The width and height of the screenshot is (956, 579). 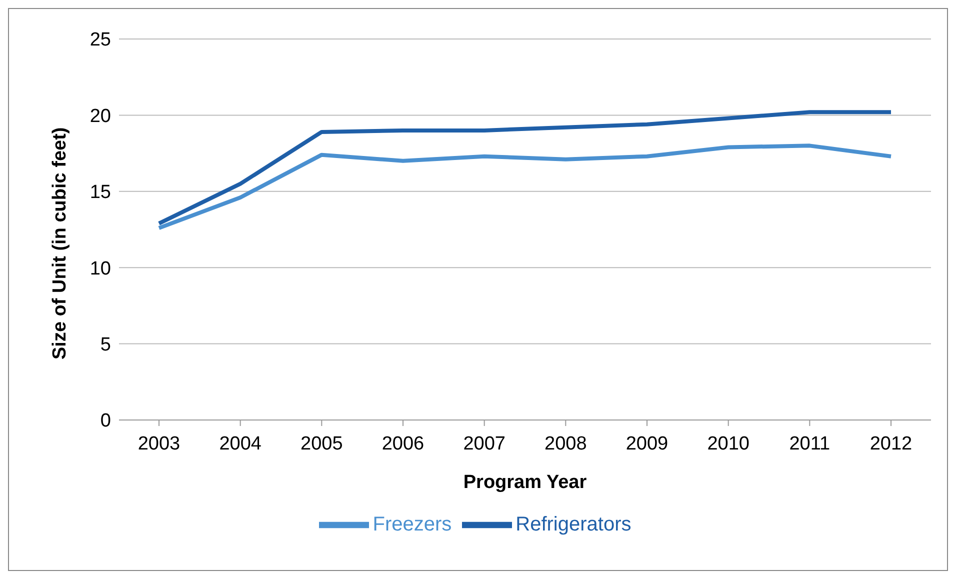 I want to click on y-tick-label: 0, so click(x=105, y=421).